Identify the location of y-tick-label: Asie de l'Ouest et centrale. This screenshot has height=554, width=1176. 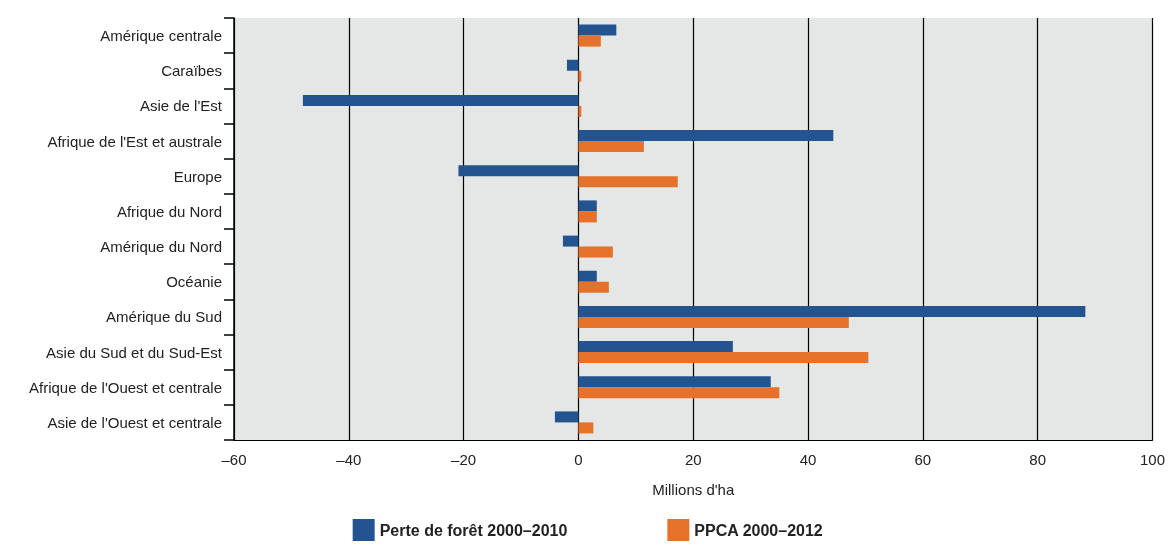
(134, 422).